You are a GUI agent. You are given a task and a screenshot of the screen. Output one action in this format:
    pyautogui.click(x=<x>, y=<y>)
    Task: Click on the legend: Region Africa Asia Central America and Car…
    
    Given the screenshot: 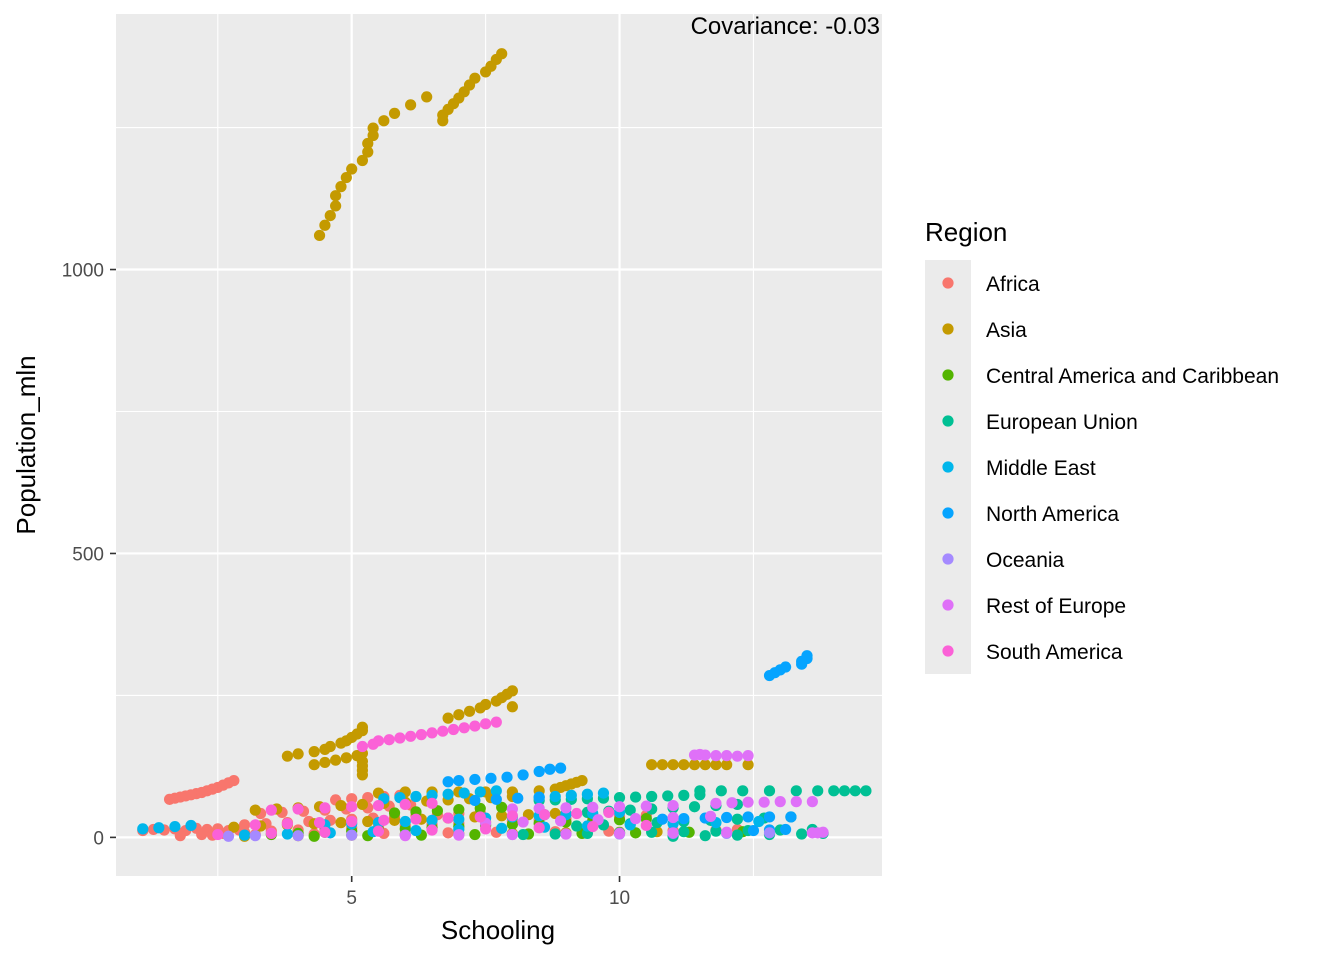 What is the action you would take?
    pyautogui.click(x=1102, y=445)
    